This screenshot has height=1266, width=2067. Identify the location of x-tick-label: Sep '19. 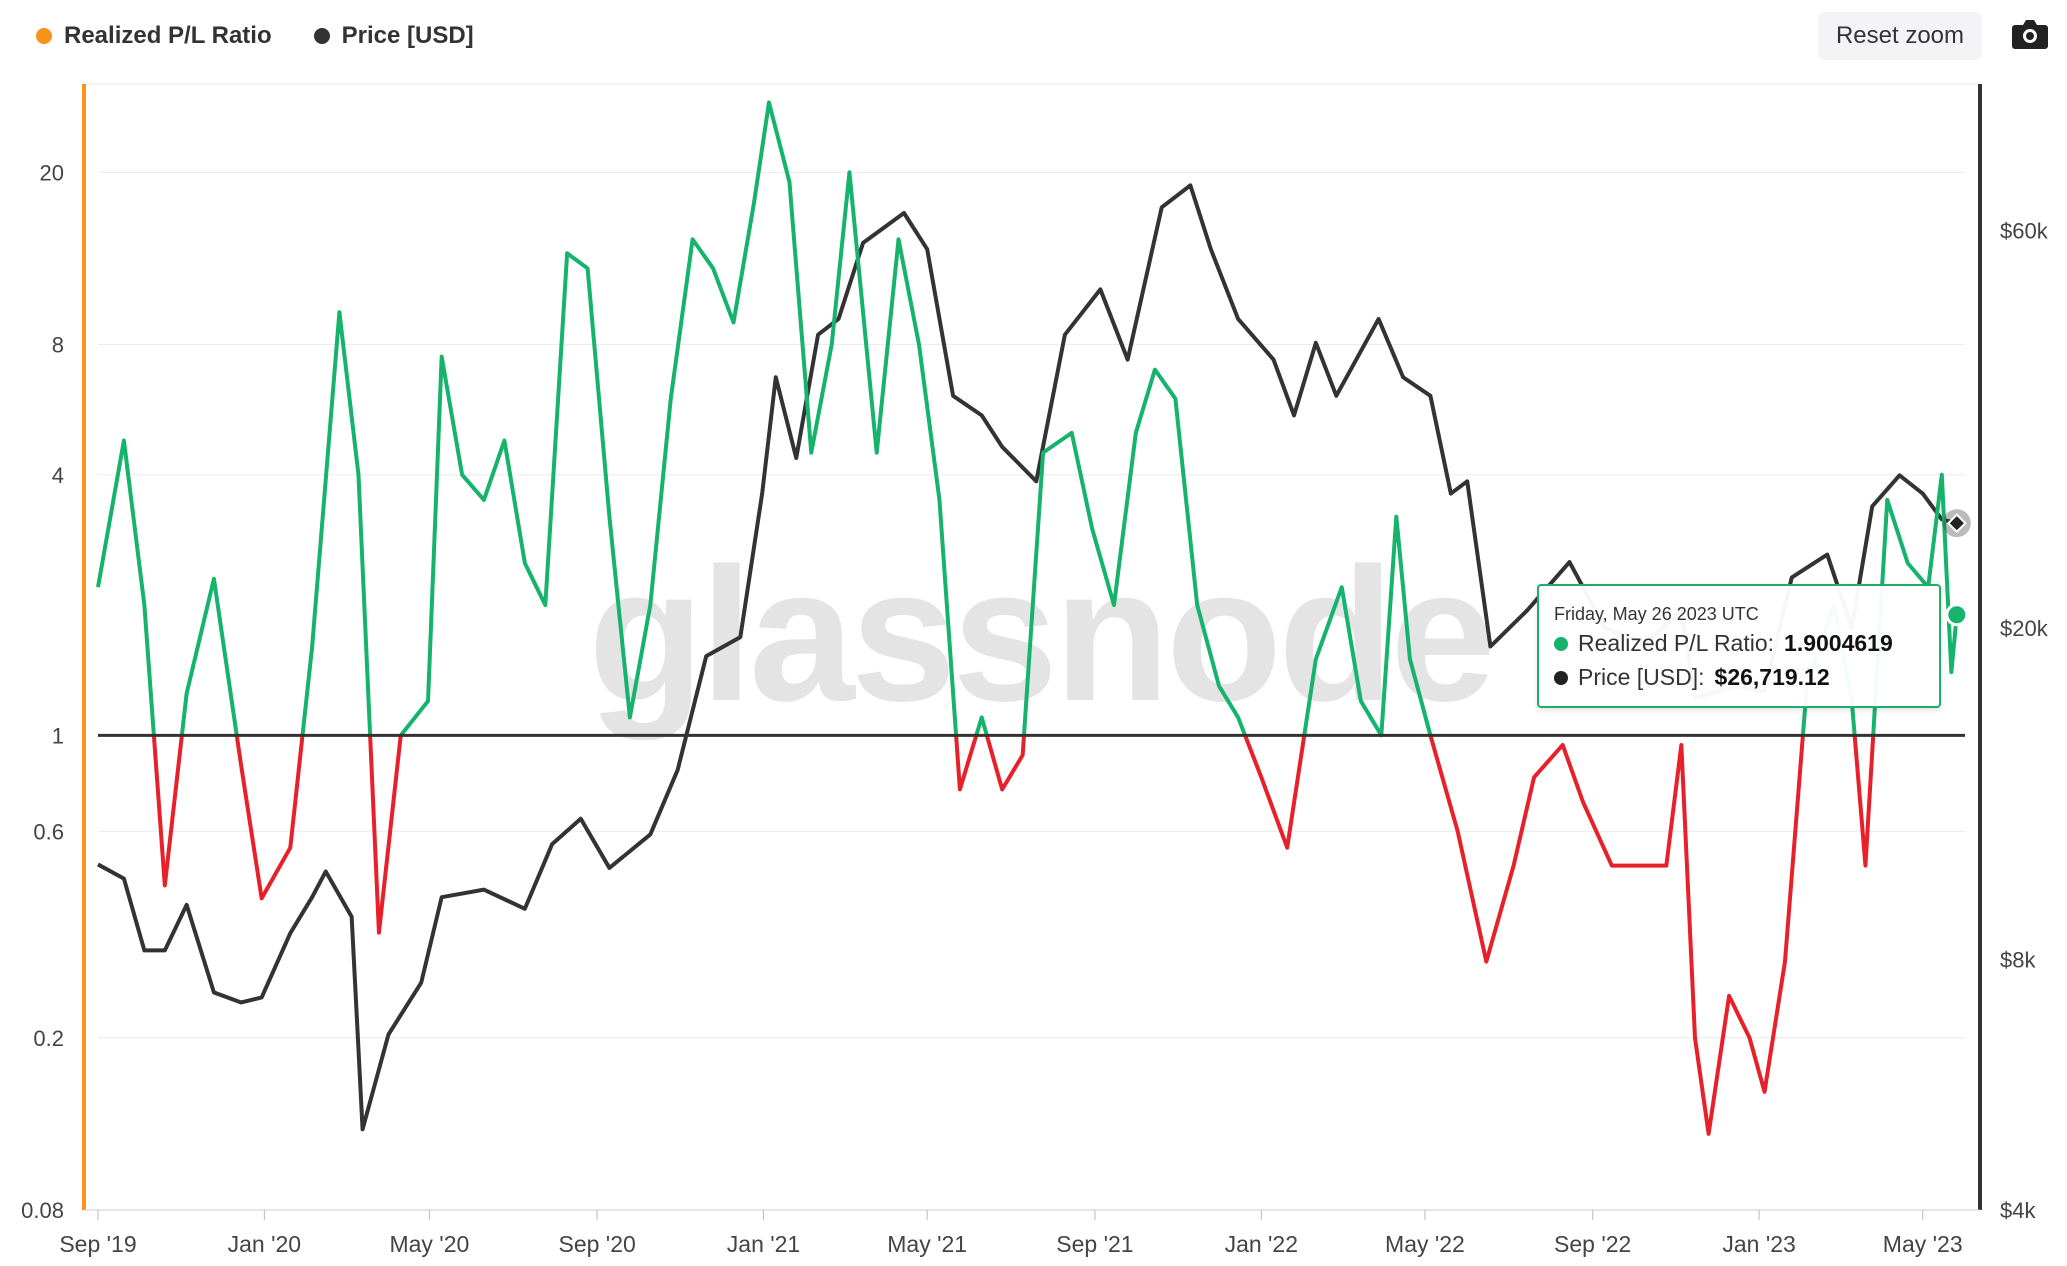
(97, 1244).